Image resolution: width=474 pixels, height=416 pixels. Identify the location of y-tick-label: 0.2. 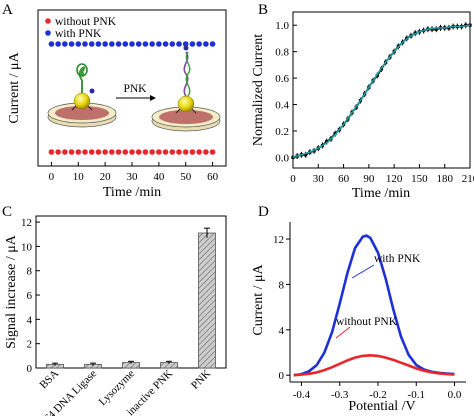
(282, 132).